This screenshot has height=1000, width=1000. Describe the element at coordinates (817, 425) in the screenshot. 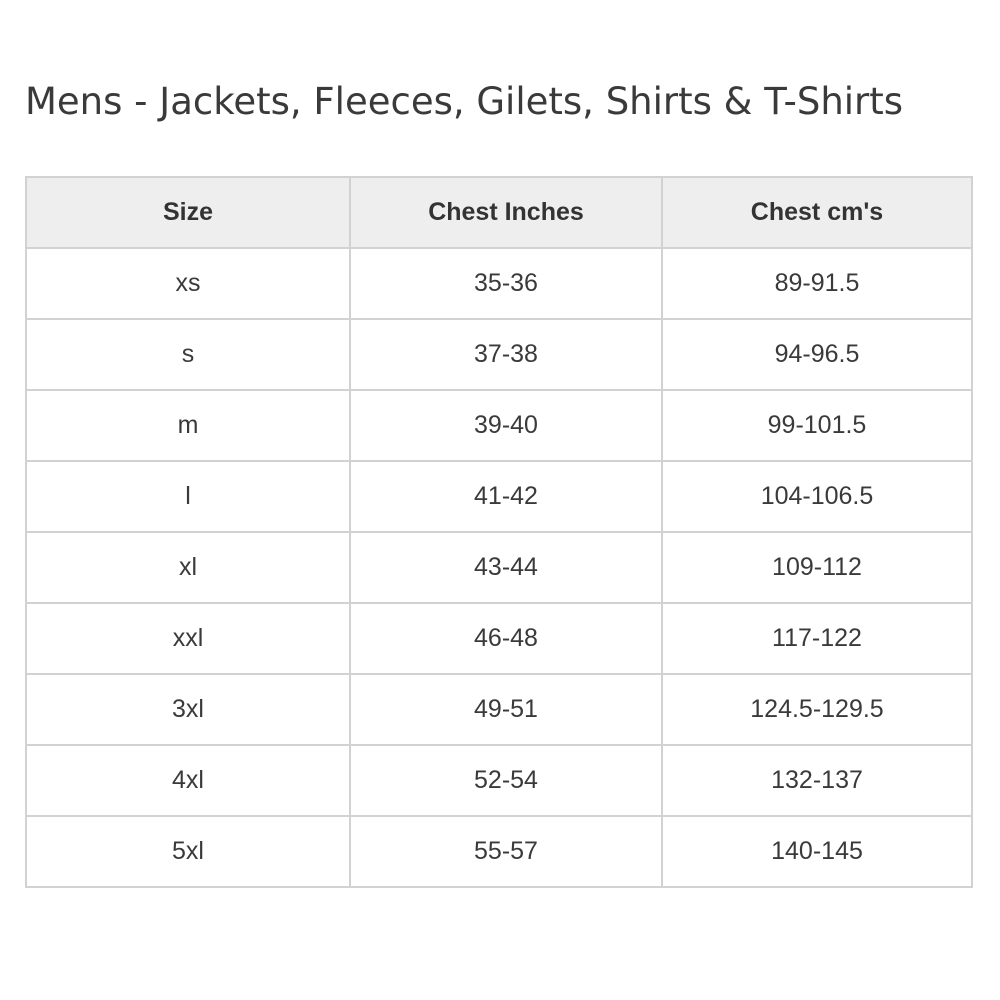

I see `cell-chest-cm: 99-101.5` at that location.